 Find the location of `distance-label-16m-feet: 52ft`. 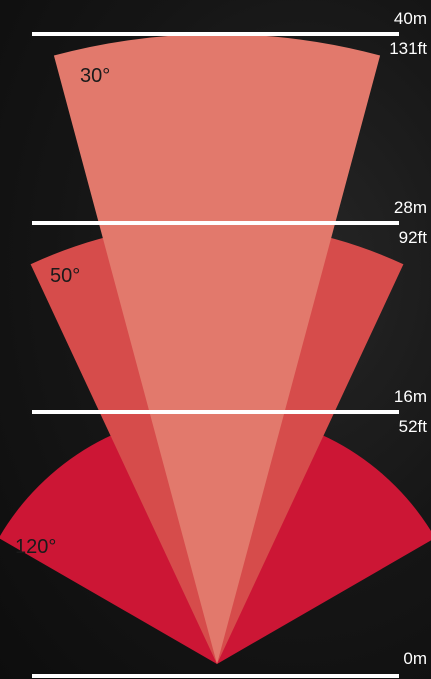

distance-label-16m-feet: 52ft is located at coordinates (413, 426).